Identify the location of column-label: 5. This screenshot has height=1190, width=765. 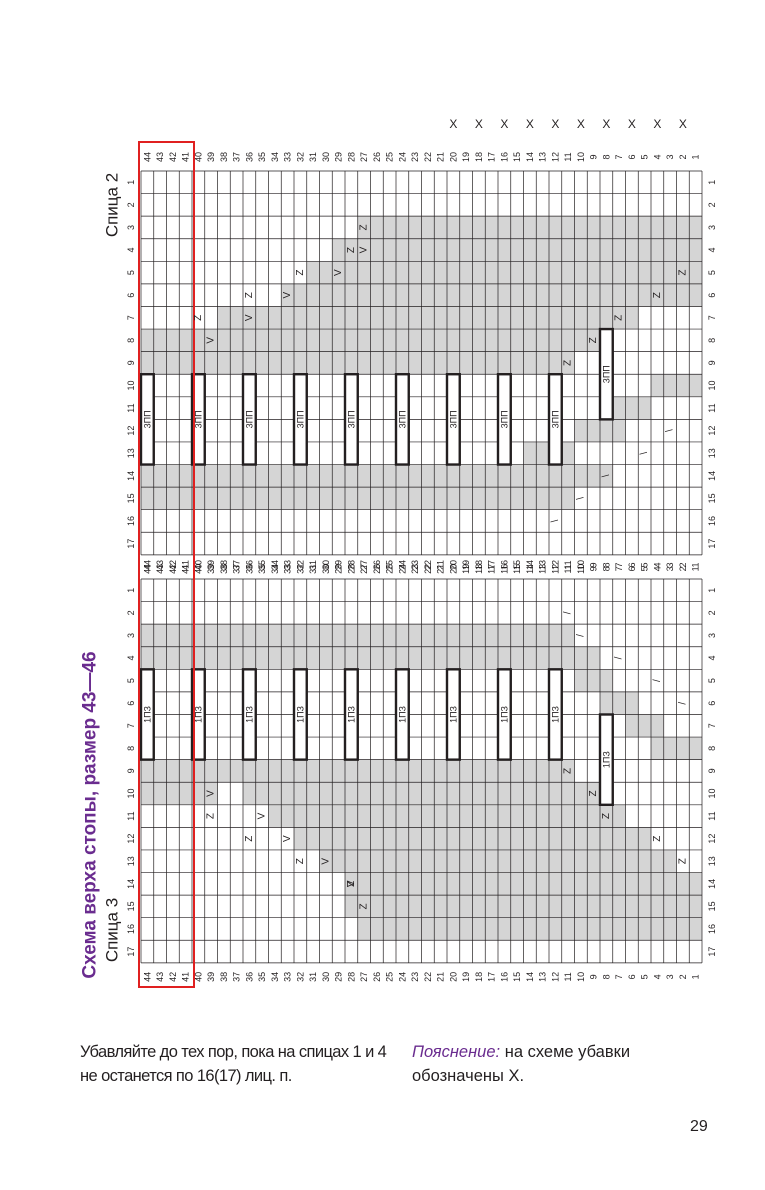
(712, 680).